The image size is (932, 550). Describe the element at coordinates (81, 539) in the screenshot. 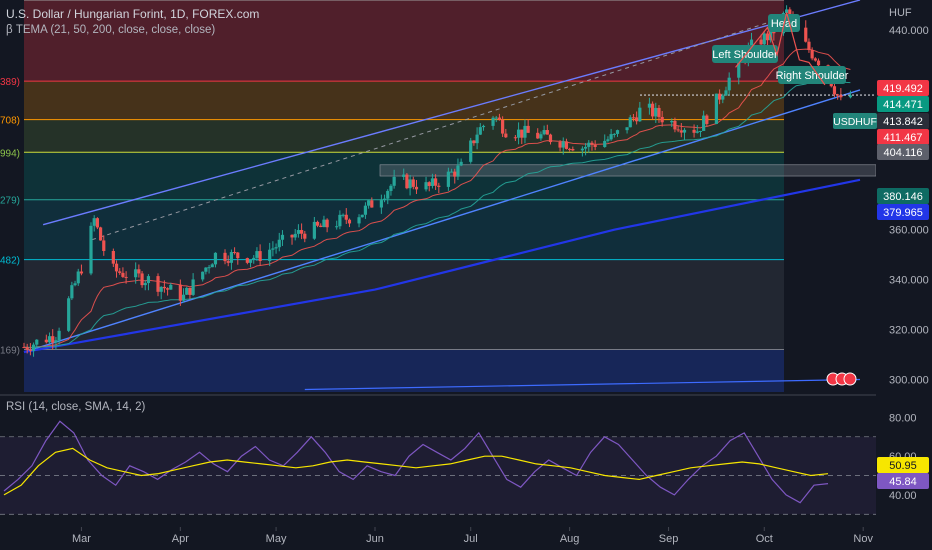

I see `month-label: Mar` at that location.